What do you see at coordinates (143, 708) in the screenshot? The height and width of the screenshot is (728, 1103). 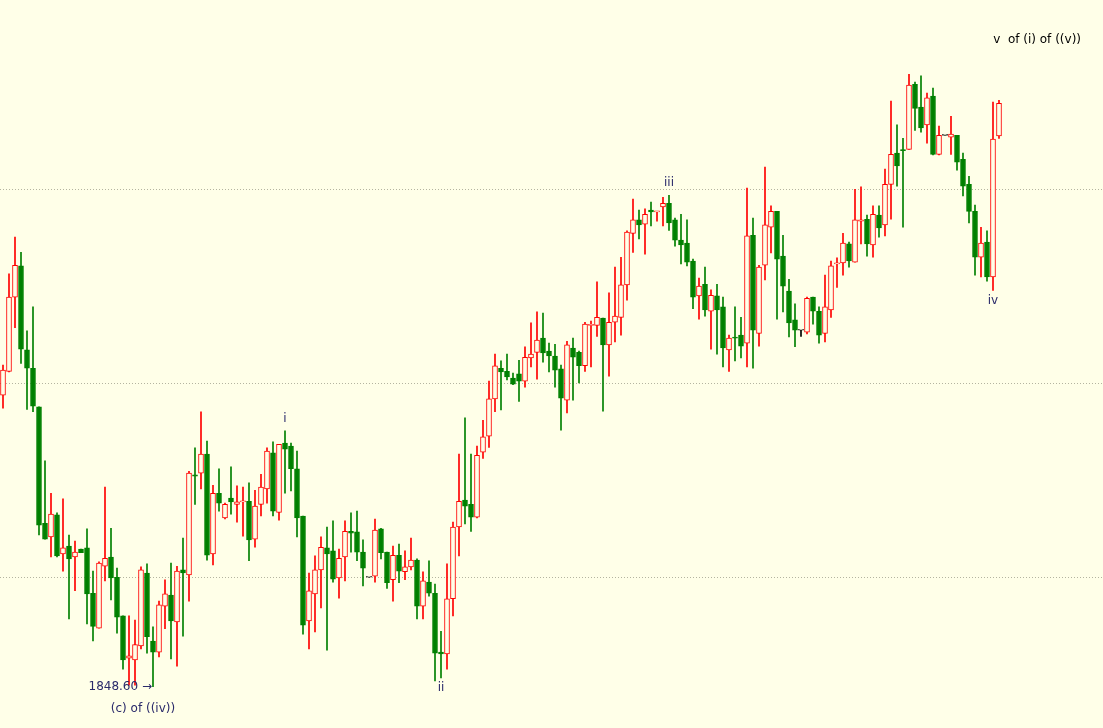 I see `text: (c) of ((iv))` at bounding box center [143, 708].